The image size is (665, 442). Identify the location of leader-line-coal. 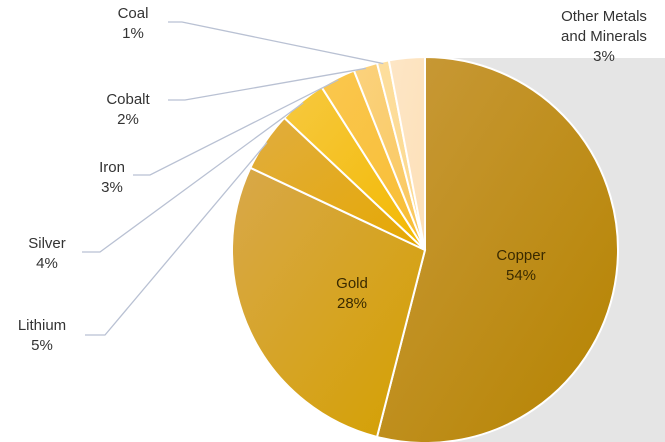
(276, 43).